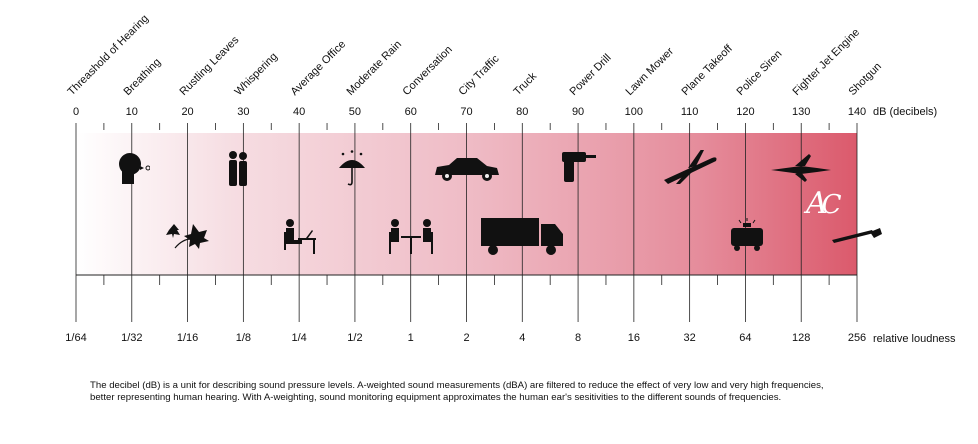  Describe the element at coordinates (76, 112) in the screenshot. I see `db-tick-label: 0` at that location.